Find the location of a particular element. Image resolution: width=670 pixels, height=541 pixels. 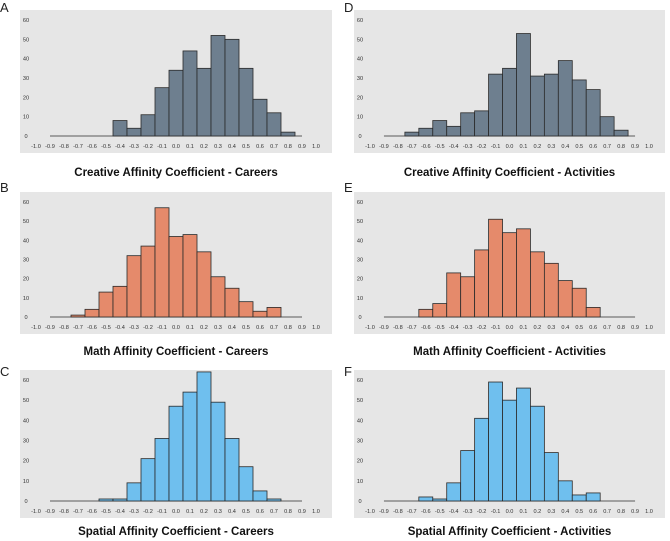

x-tick-label: 0.8 is located at coordinates (288, 512).